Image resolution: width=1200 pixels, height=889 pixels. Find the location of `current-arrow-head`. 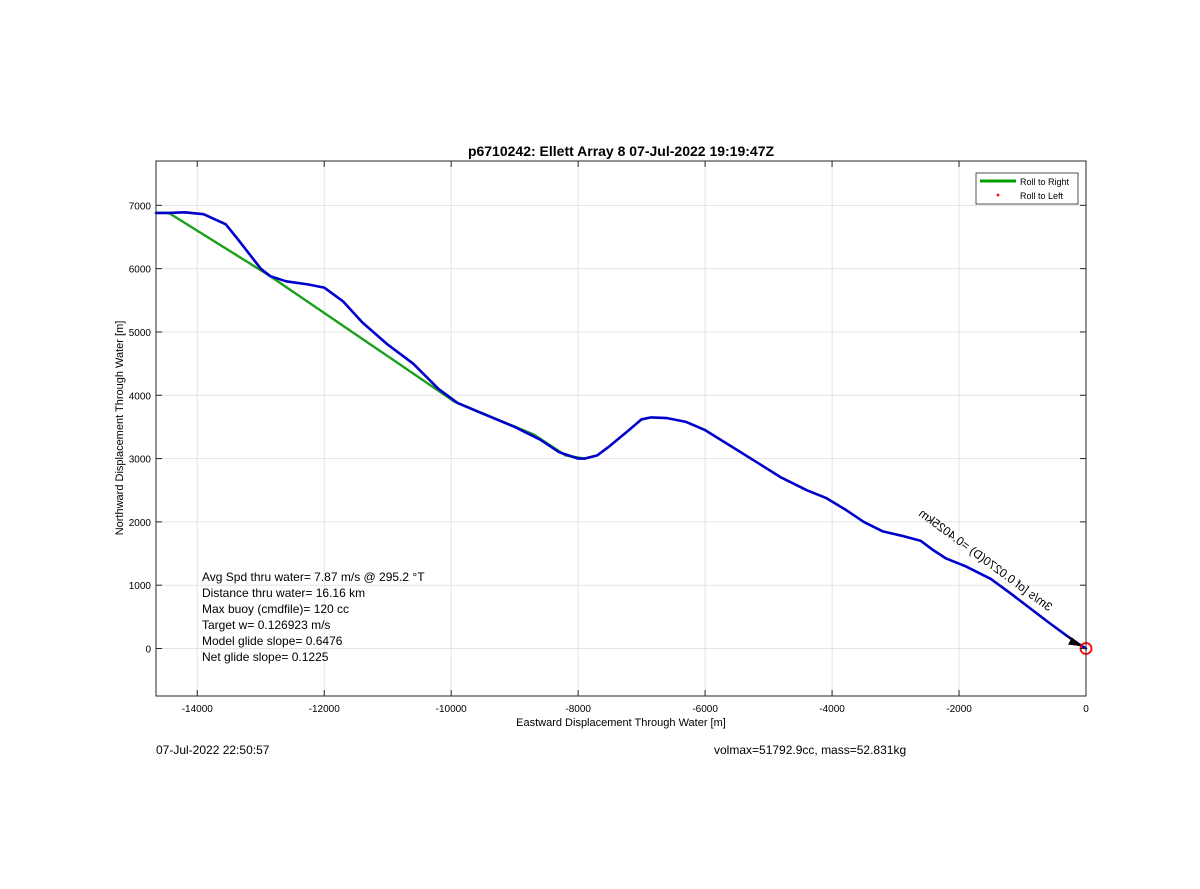

current-arrow-head is located at coordinates (1075, 642).